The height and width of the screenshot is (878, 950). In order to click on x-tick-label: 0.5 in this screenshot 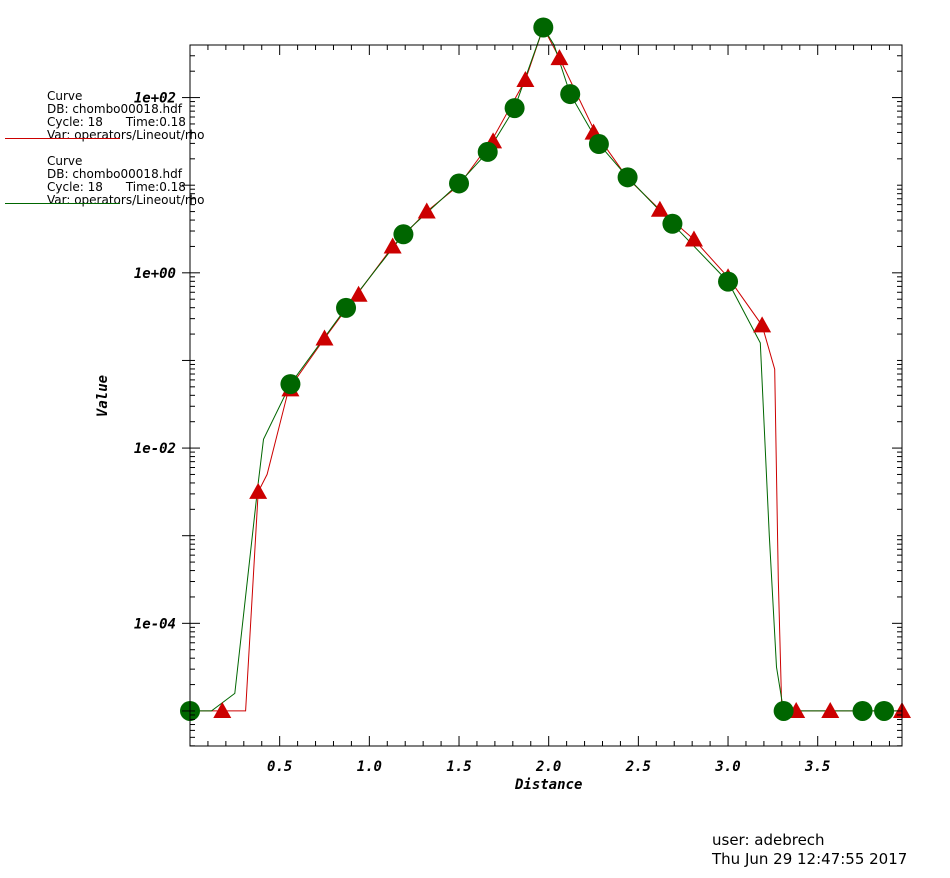, I will do `click(279, 767)`.